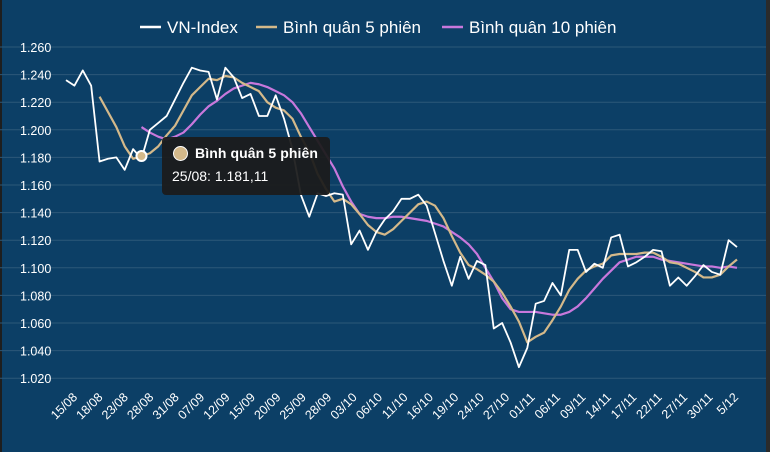 The height and width of the screenshot is (452, 770). I want to click on y-tick-label: 1.240, so click(35, 76).